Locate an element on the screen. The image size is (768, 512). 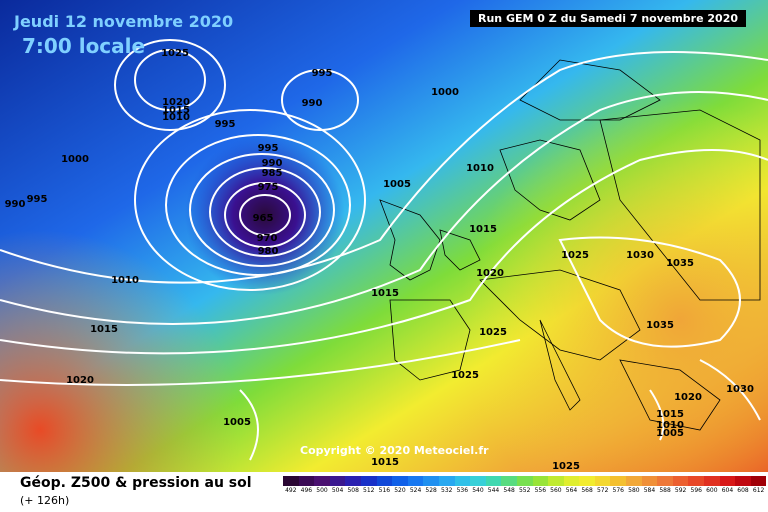
scale-cell: 588 is located at coordinates (665, 485).